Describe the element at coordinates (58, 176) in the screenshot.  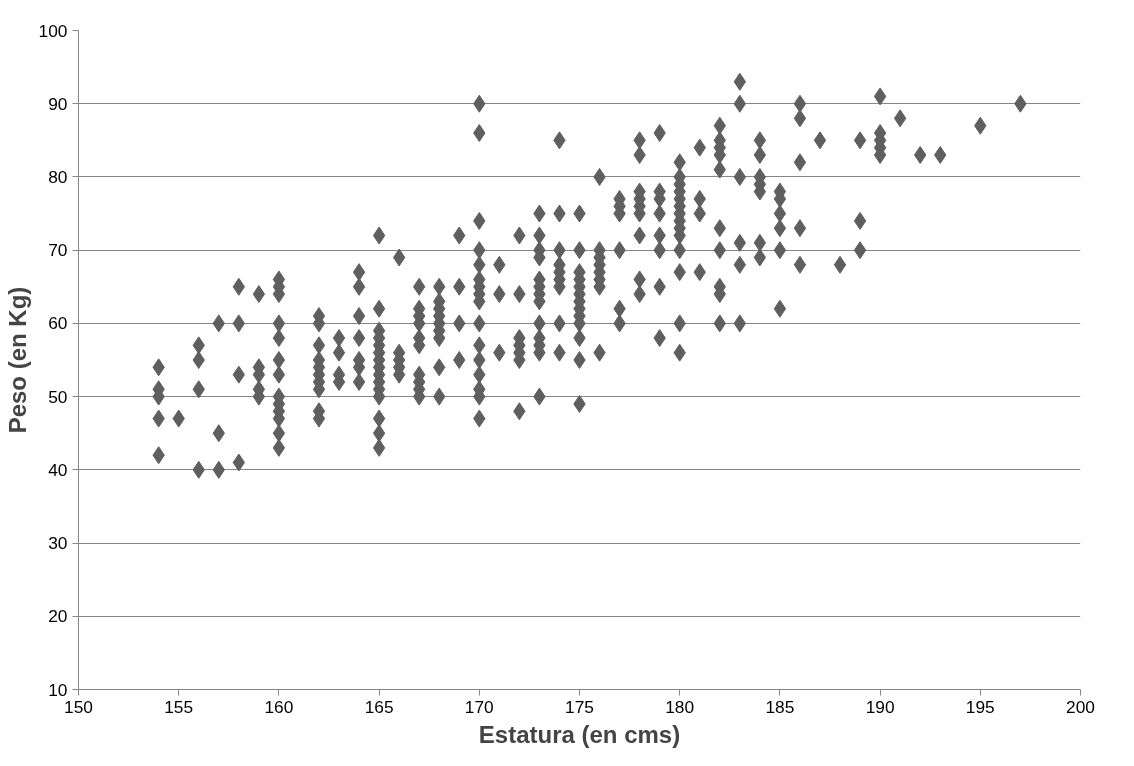
I see `y-tick-label: 80` at that location.